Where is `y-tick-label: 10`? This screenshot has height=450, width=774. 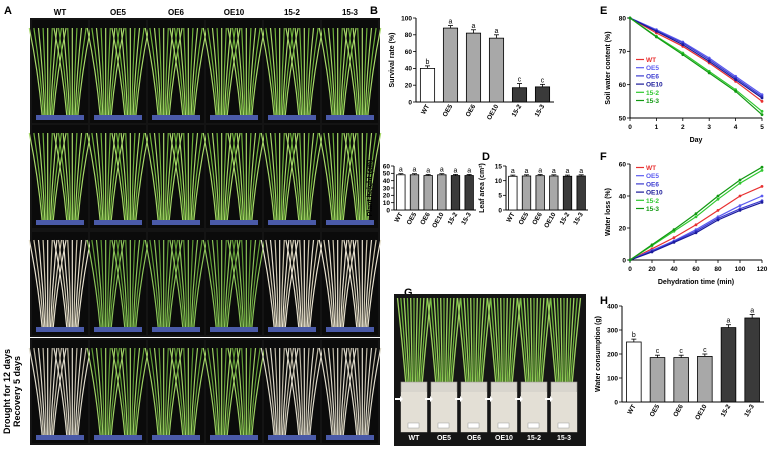
y-tick-label: 10 is located at coordinates (387, 203).